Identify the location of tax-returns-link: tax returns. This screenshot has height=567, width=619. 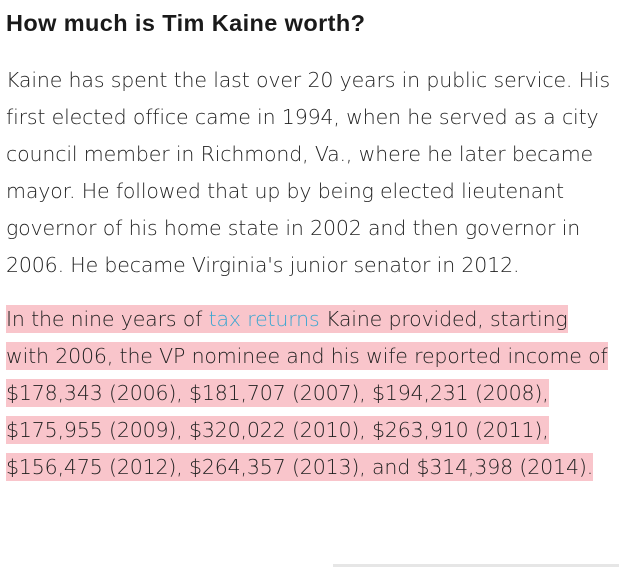
(264, 319).